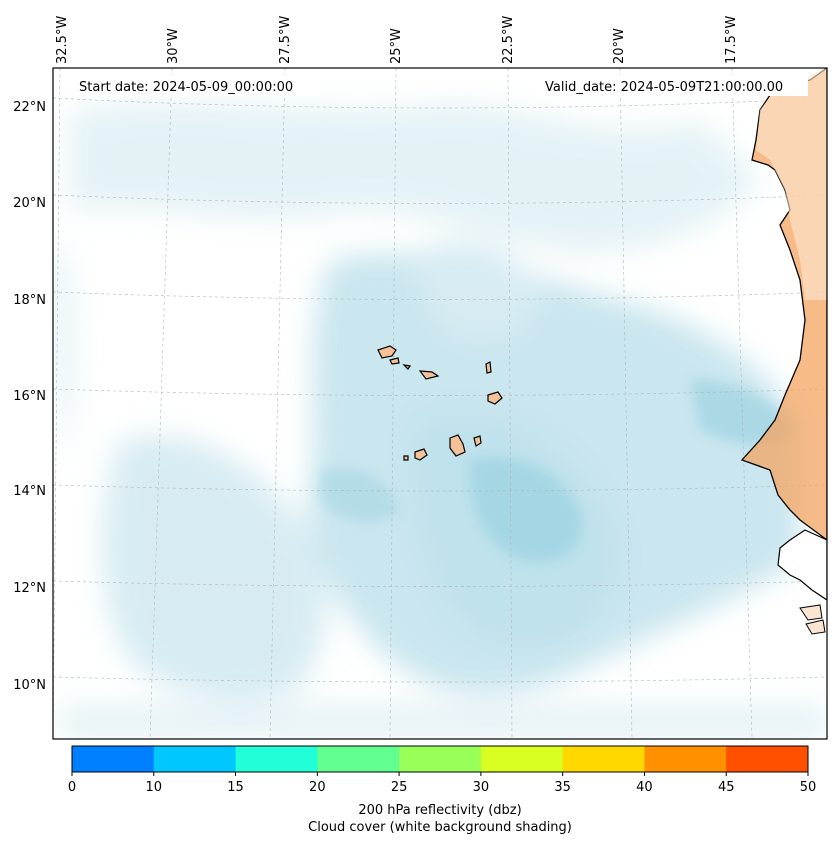 This screenshot has height=843, width=837. I want to click on colorbar-tick-label: 0, so click(72, 787).